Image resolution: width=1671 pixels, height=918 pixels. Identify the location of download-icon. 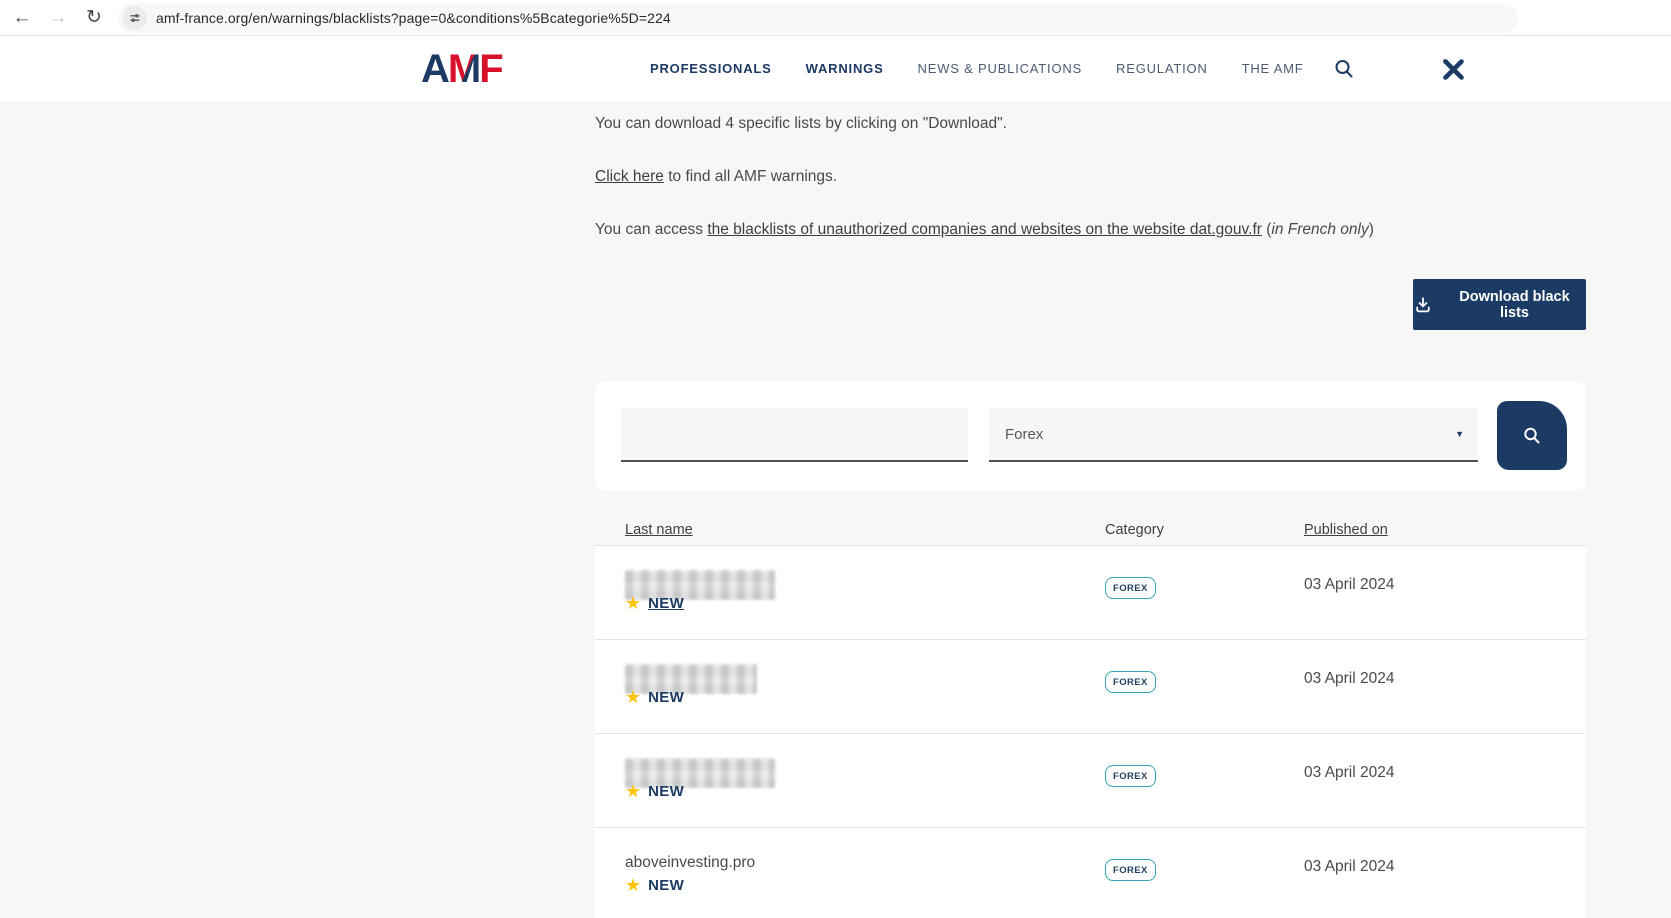
(1423, 304).